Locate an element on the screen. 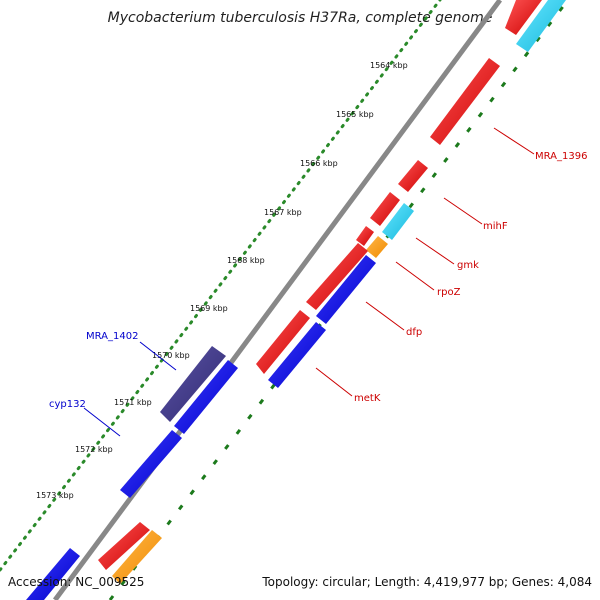 This screenshot has height=600, width=600. gene-label-dfp: dfp is located at coordinates (414, 332).